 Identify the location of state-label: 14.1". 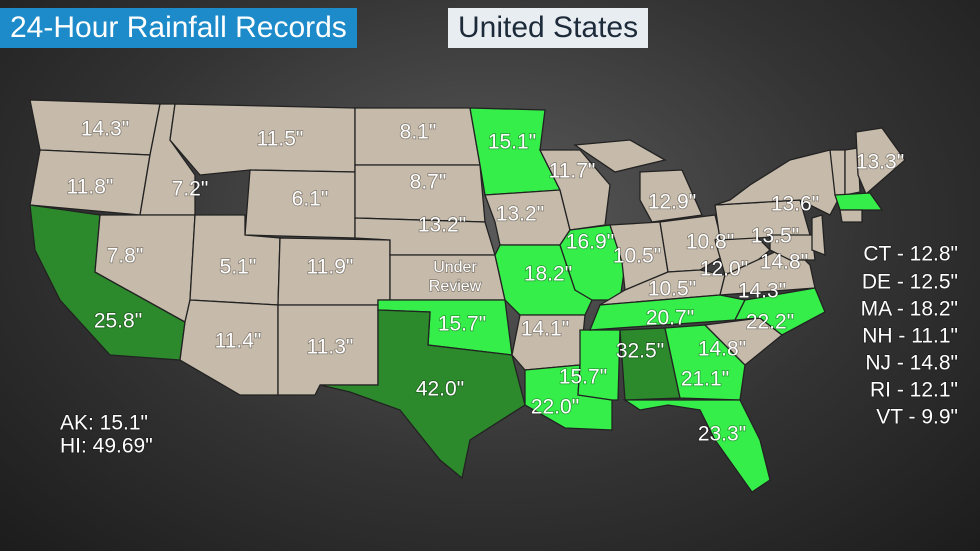
(545, 329).